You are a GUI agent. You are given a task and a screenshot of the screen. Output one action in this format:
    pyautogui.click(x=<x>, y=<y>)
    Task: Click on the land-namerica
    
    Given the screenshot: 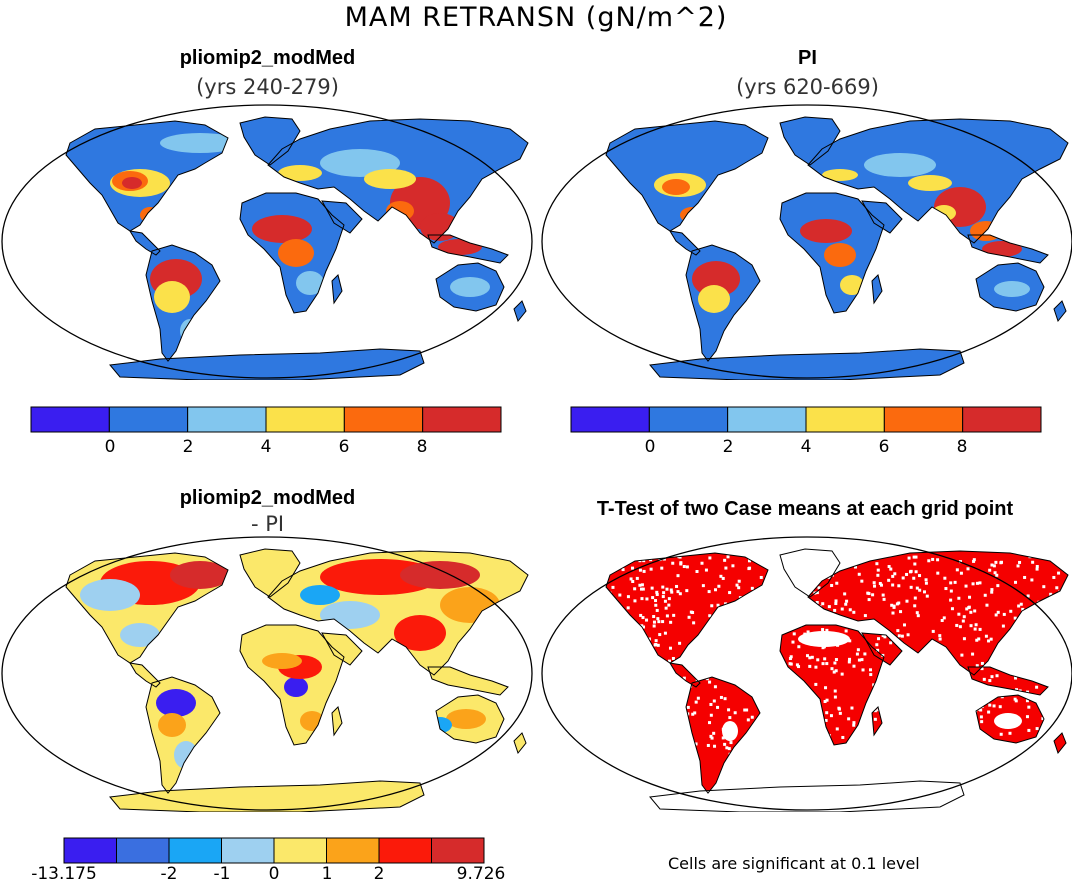 What is the action you would take?
    pyautogui.click(x=687, y=608)
    